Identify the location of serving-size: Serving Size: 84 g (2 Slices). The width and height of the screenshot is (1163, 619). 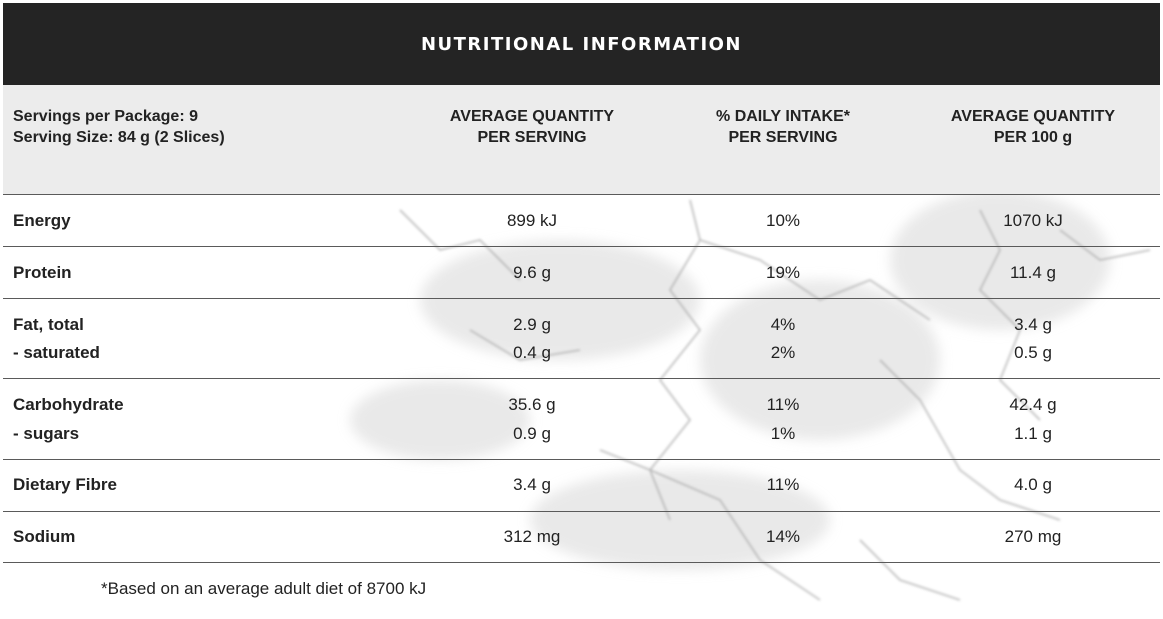
(119, 137).